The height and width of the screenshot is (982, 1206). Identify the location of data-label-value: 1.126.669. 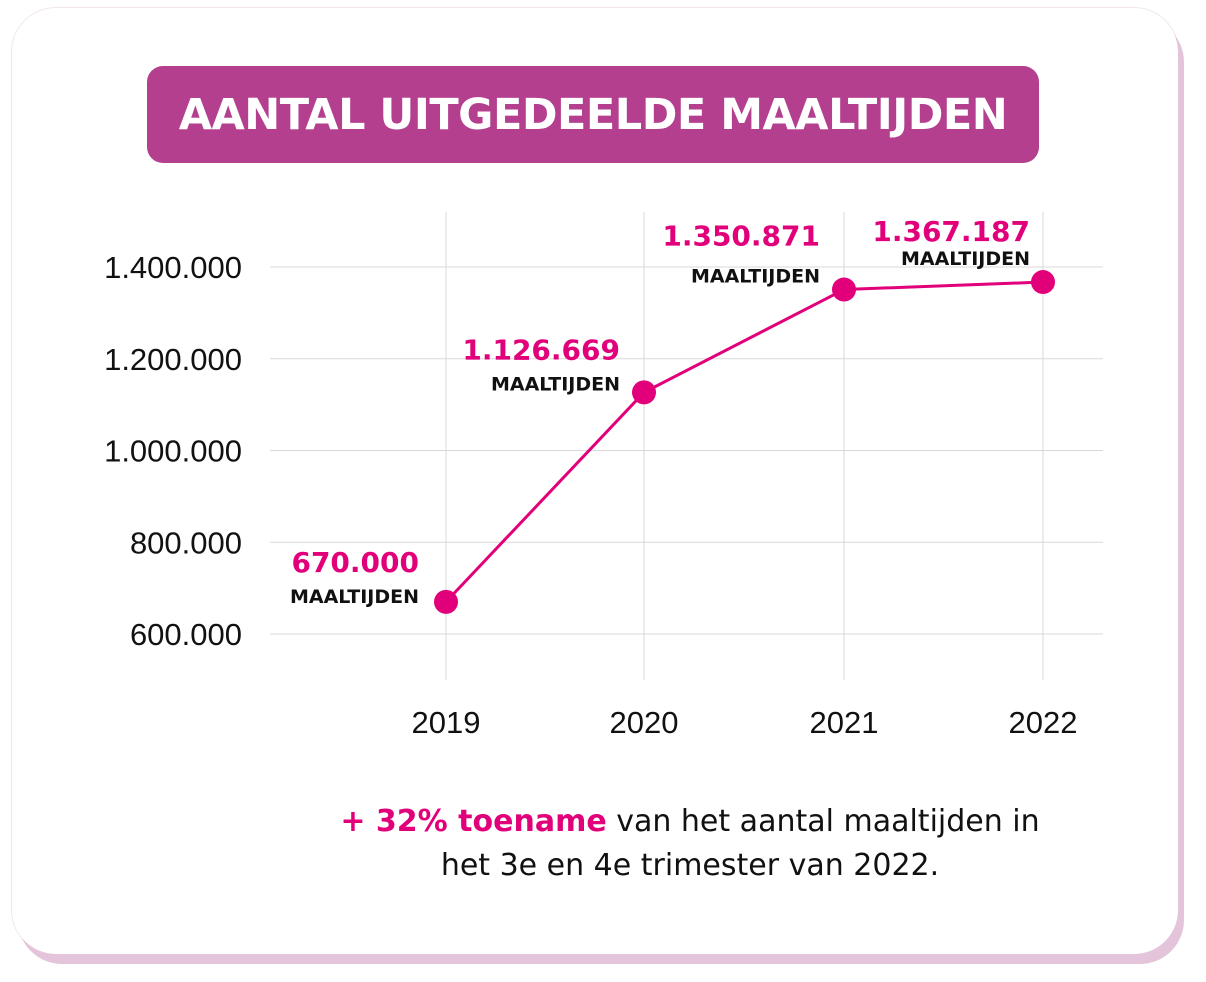
(541, 349).